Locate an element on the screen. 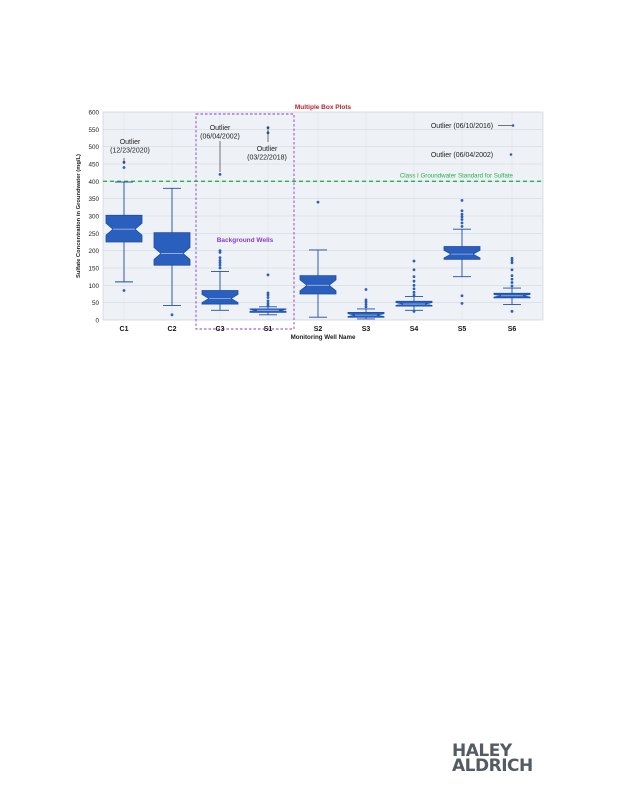 Image resolution: width=618 pixels, height=800 pixels. y-tick-label: 600 is located at coordinates (93, 113).